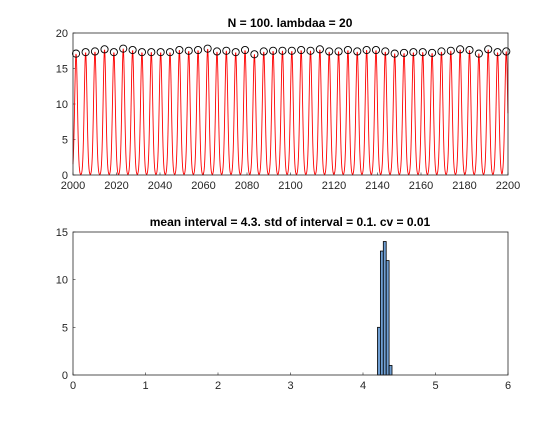  What do you see at coordinates (65, 176) in the screenshot?
I see `top|0-y-tick-label: 0` at bounding box center [65, 176].